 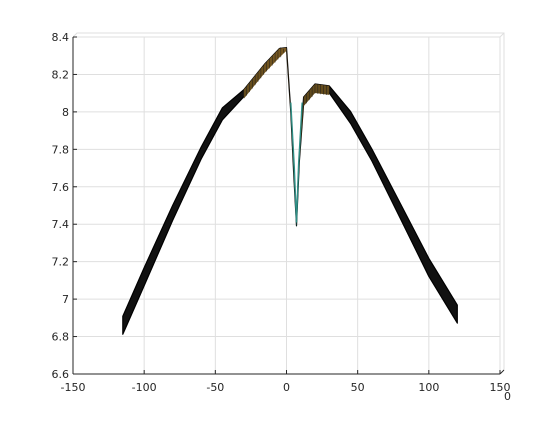 I want to click on y-tick-label: 7, so click(x=65, y=299).